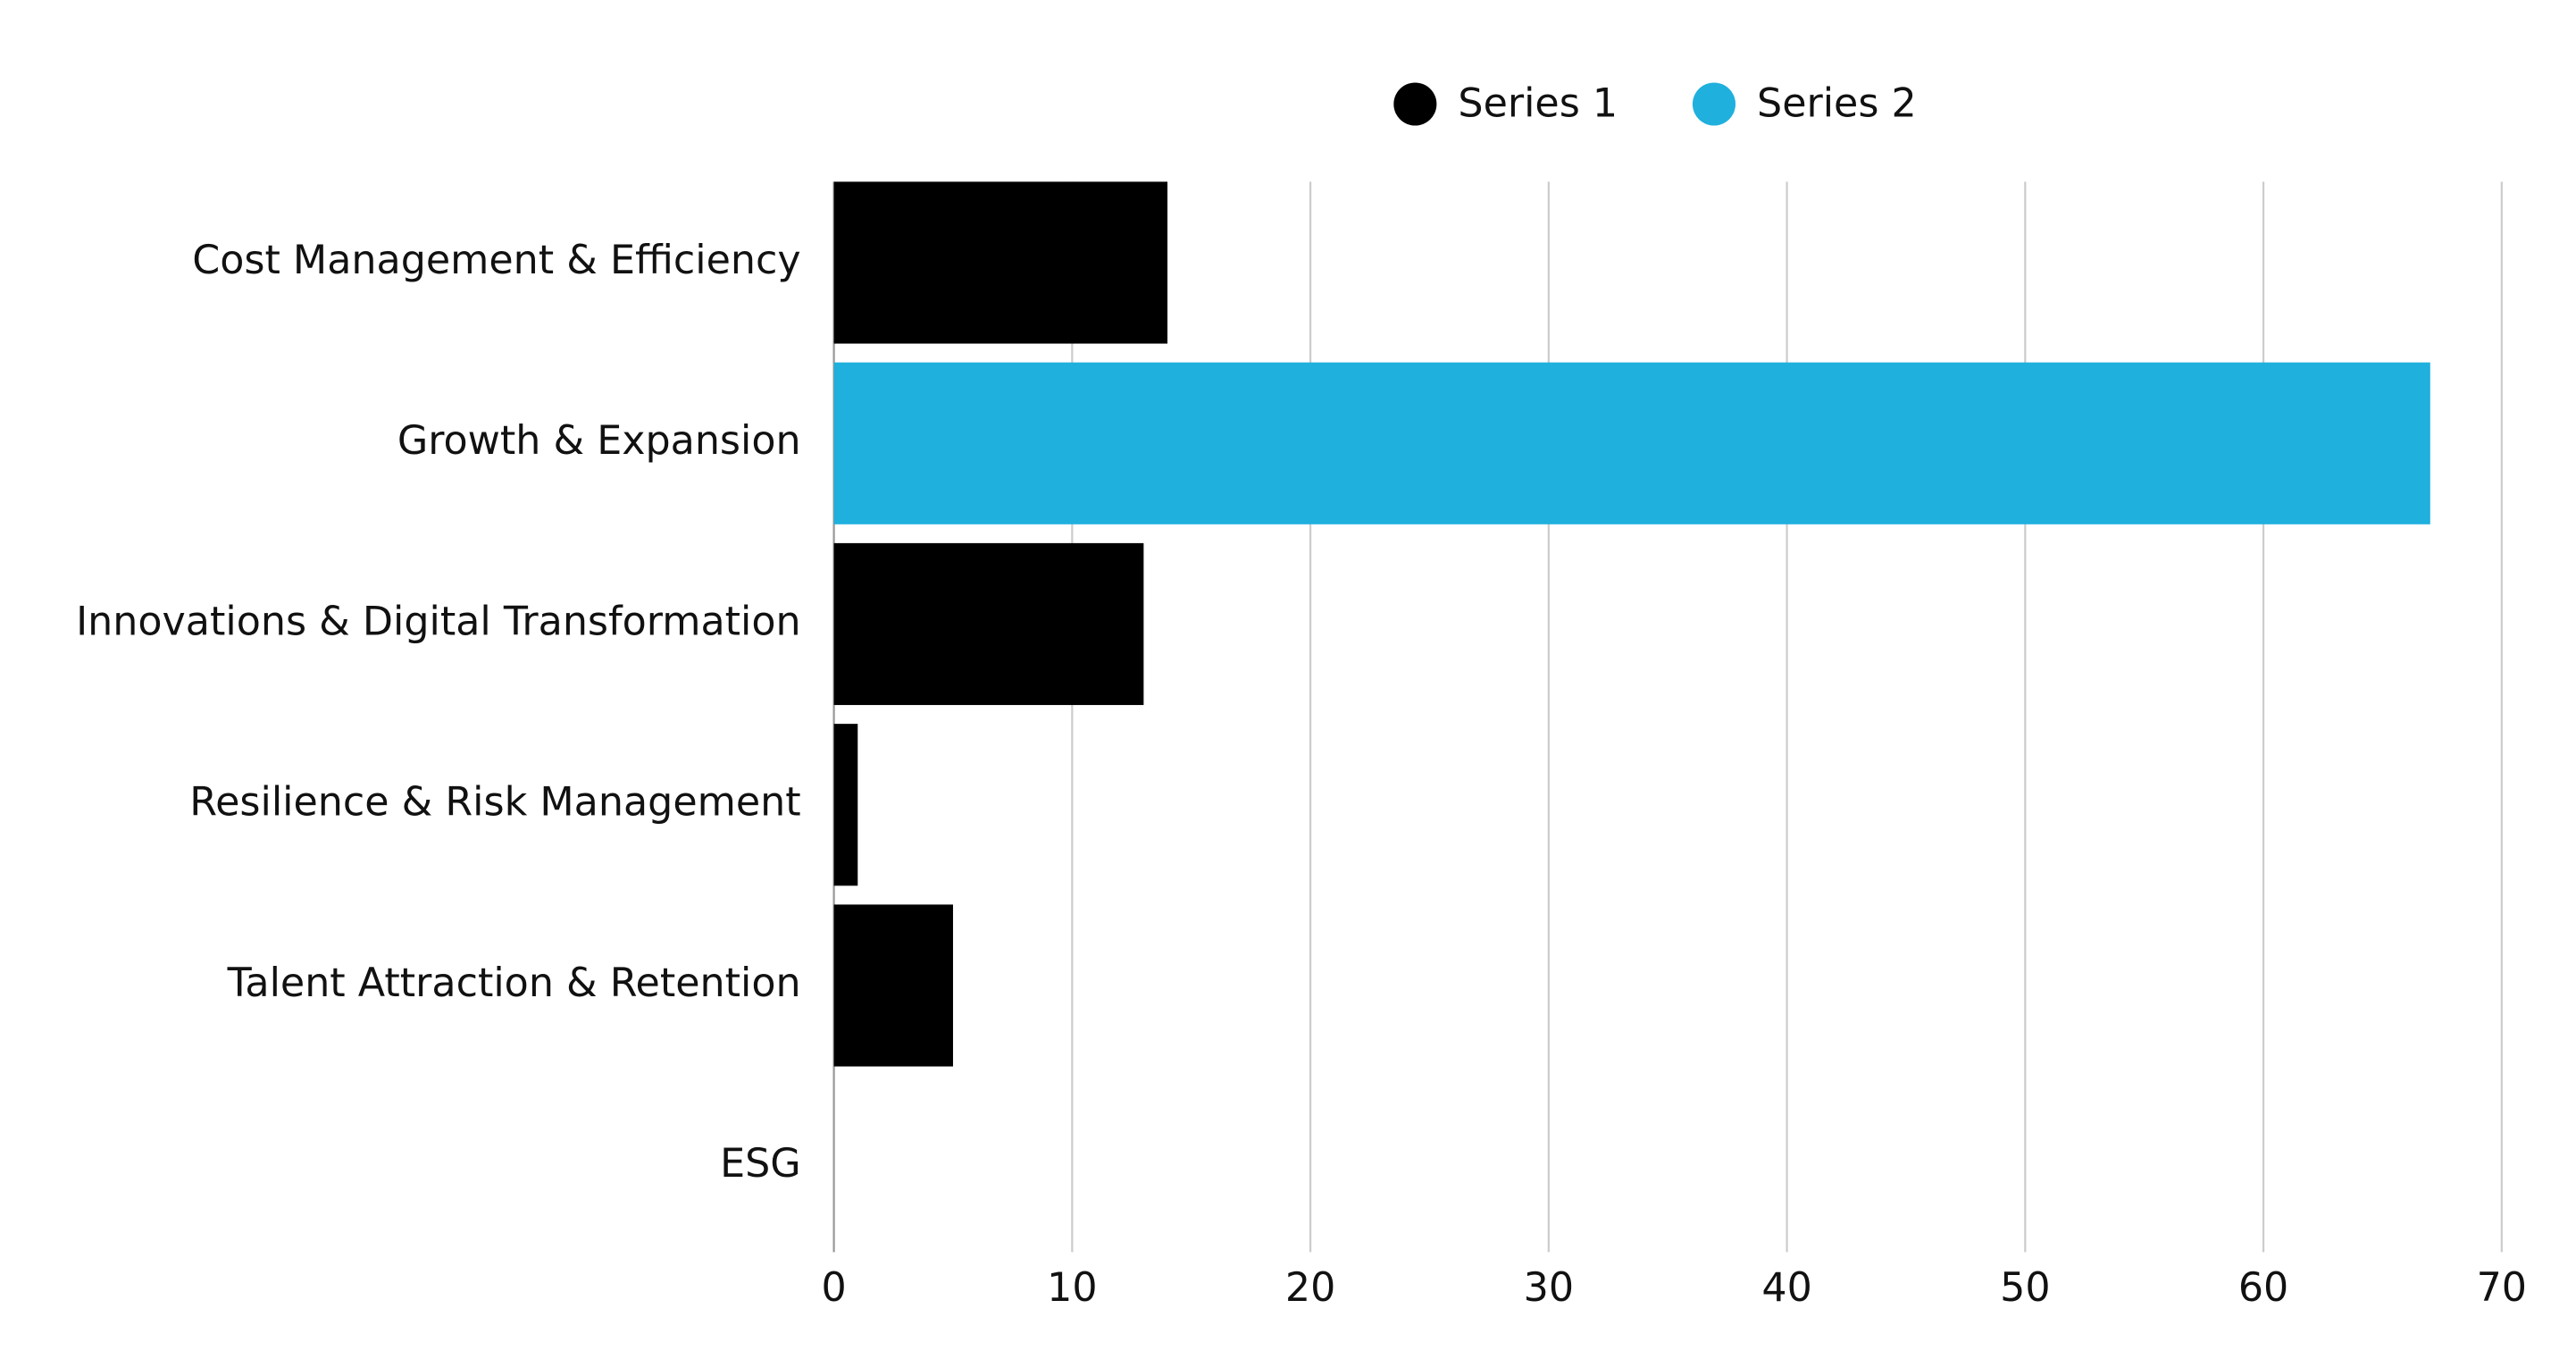 The width and height of the screenshot is (2576, 1359). I want to click on x-tick-label: 10, so click(1072, 1288).